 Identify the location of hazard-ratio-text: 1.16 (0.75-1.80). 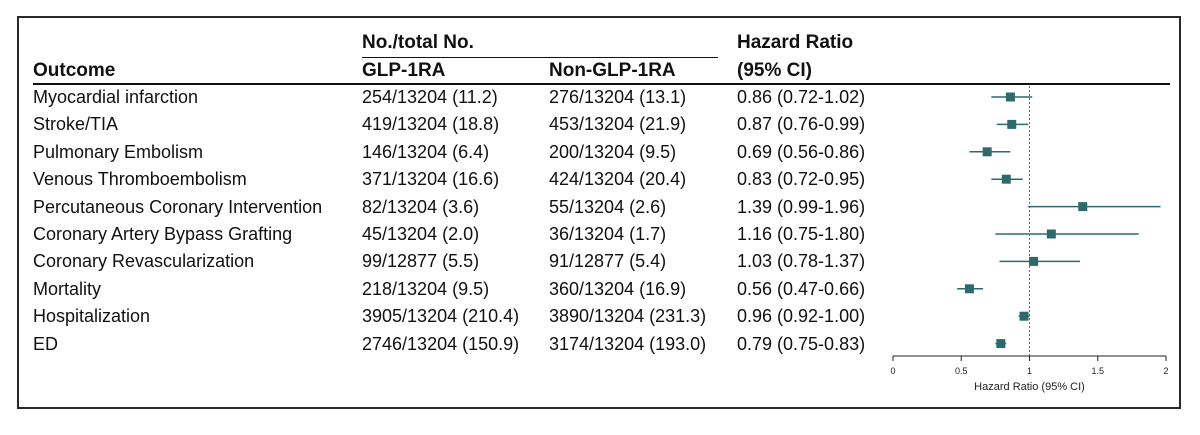
(801, 234).